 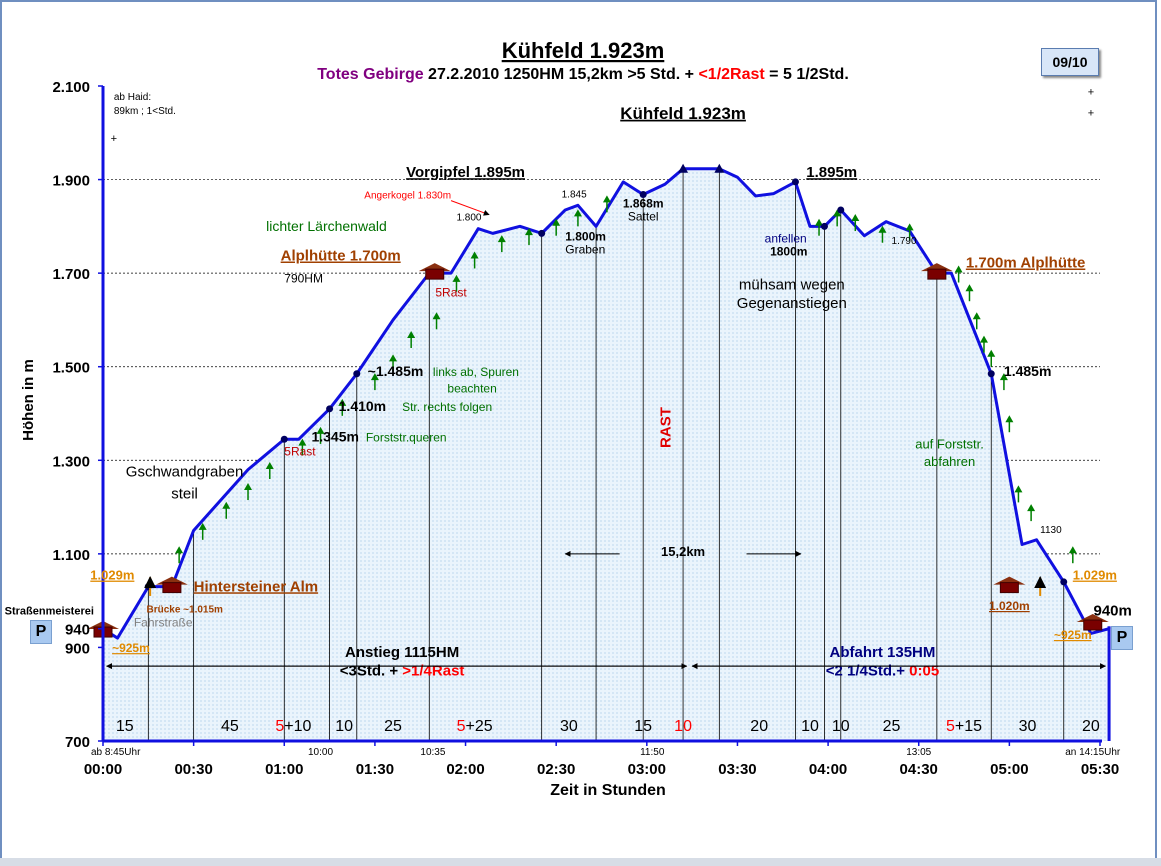 I want to click on annotation-label: Gschwandgraben, so click(x=185, y=472).